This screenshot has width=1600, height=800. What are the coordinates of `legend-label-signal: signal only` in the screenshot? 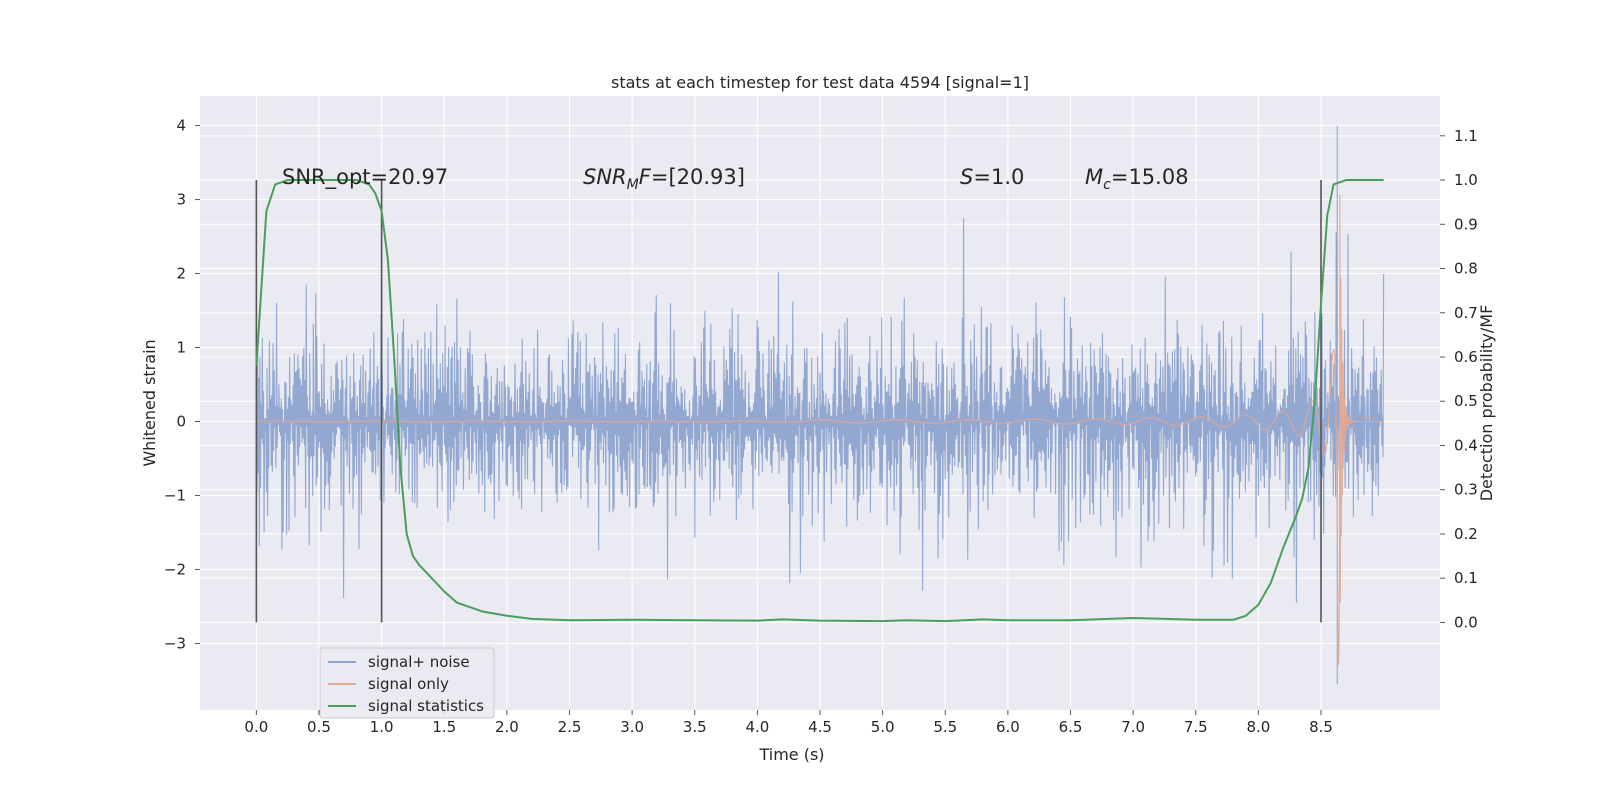 It's located at (408, 684).